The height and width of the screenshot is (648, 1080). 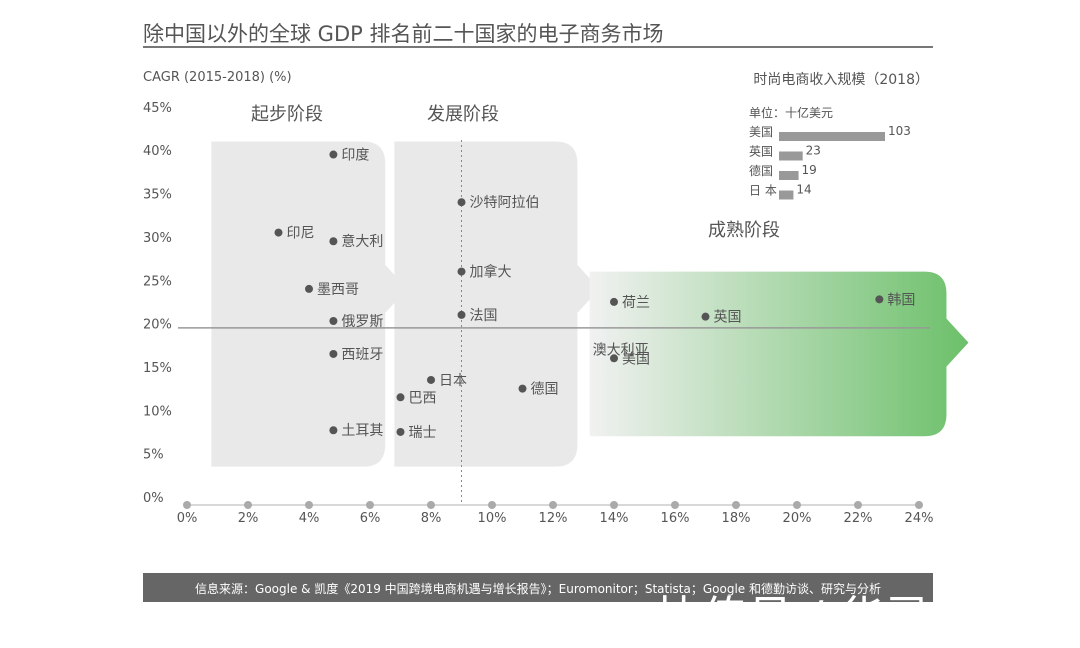 I want to click on x-tick-label: 8%, so click(x=431, y=518).